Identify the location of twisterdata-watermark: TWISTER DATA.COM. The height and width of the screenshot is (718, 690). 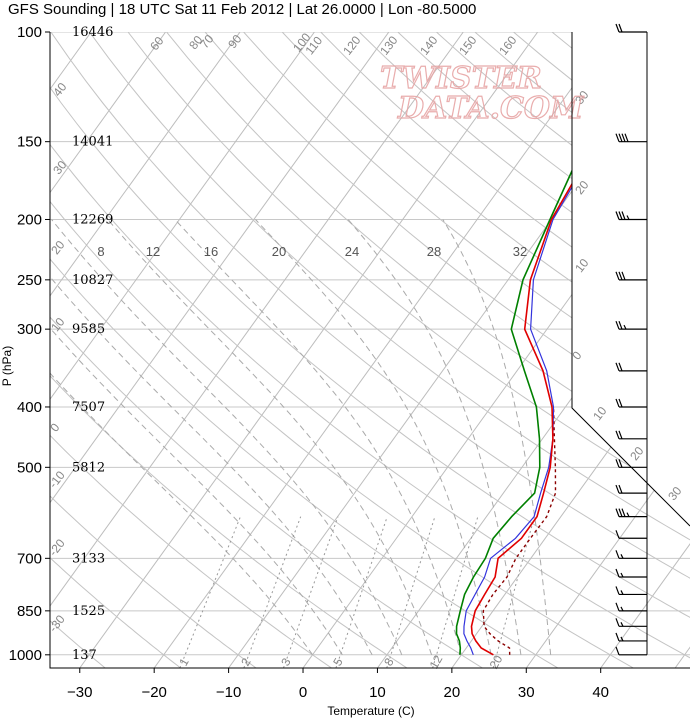
(481, 93).